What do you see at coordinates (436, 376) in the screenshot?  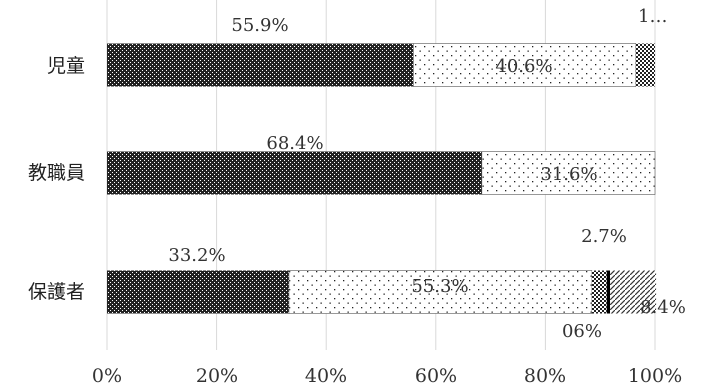 I see `x-tick-label: 60%` at bounding box center [436, 376].